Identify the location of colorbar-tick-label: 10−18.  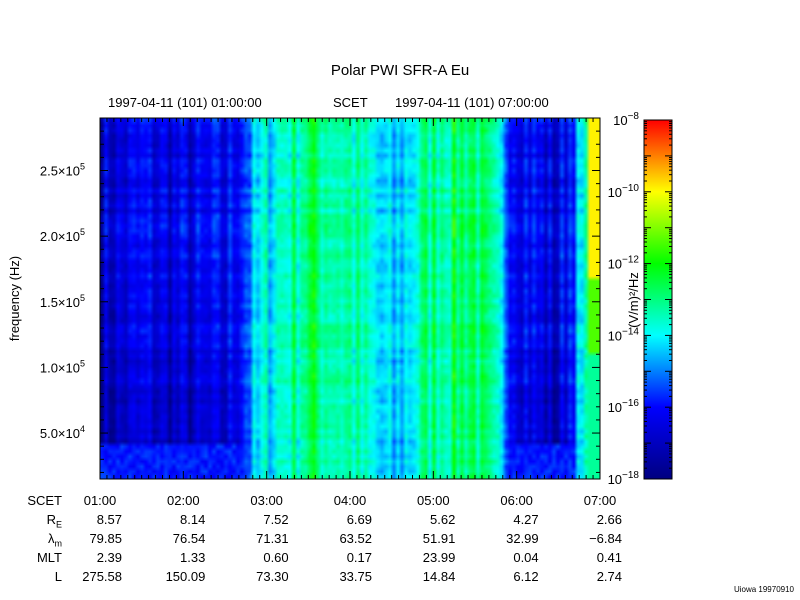
(624, 478).